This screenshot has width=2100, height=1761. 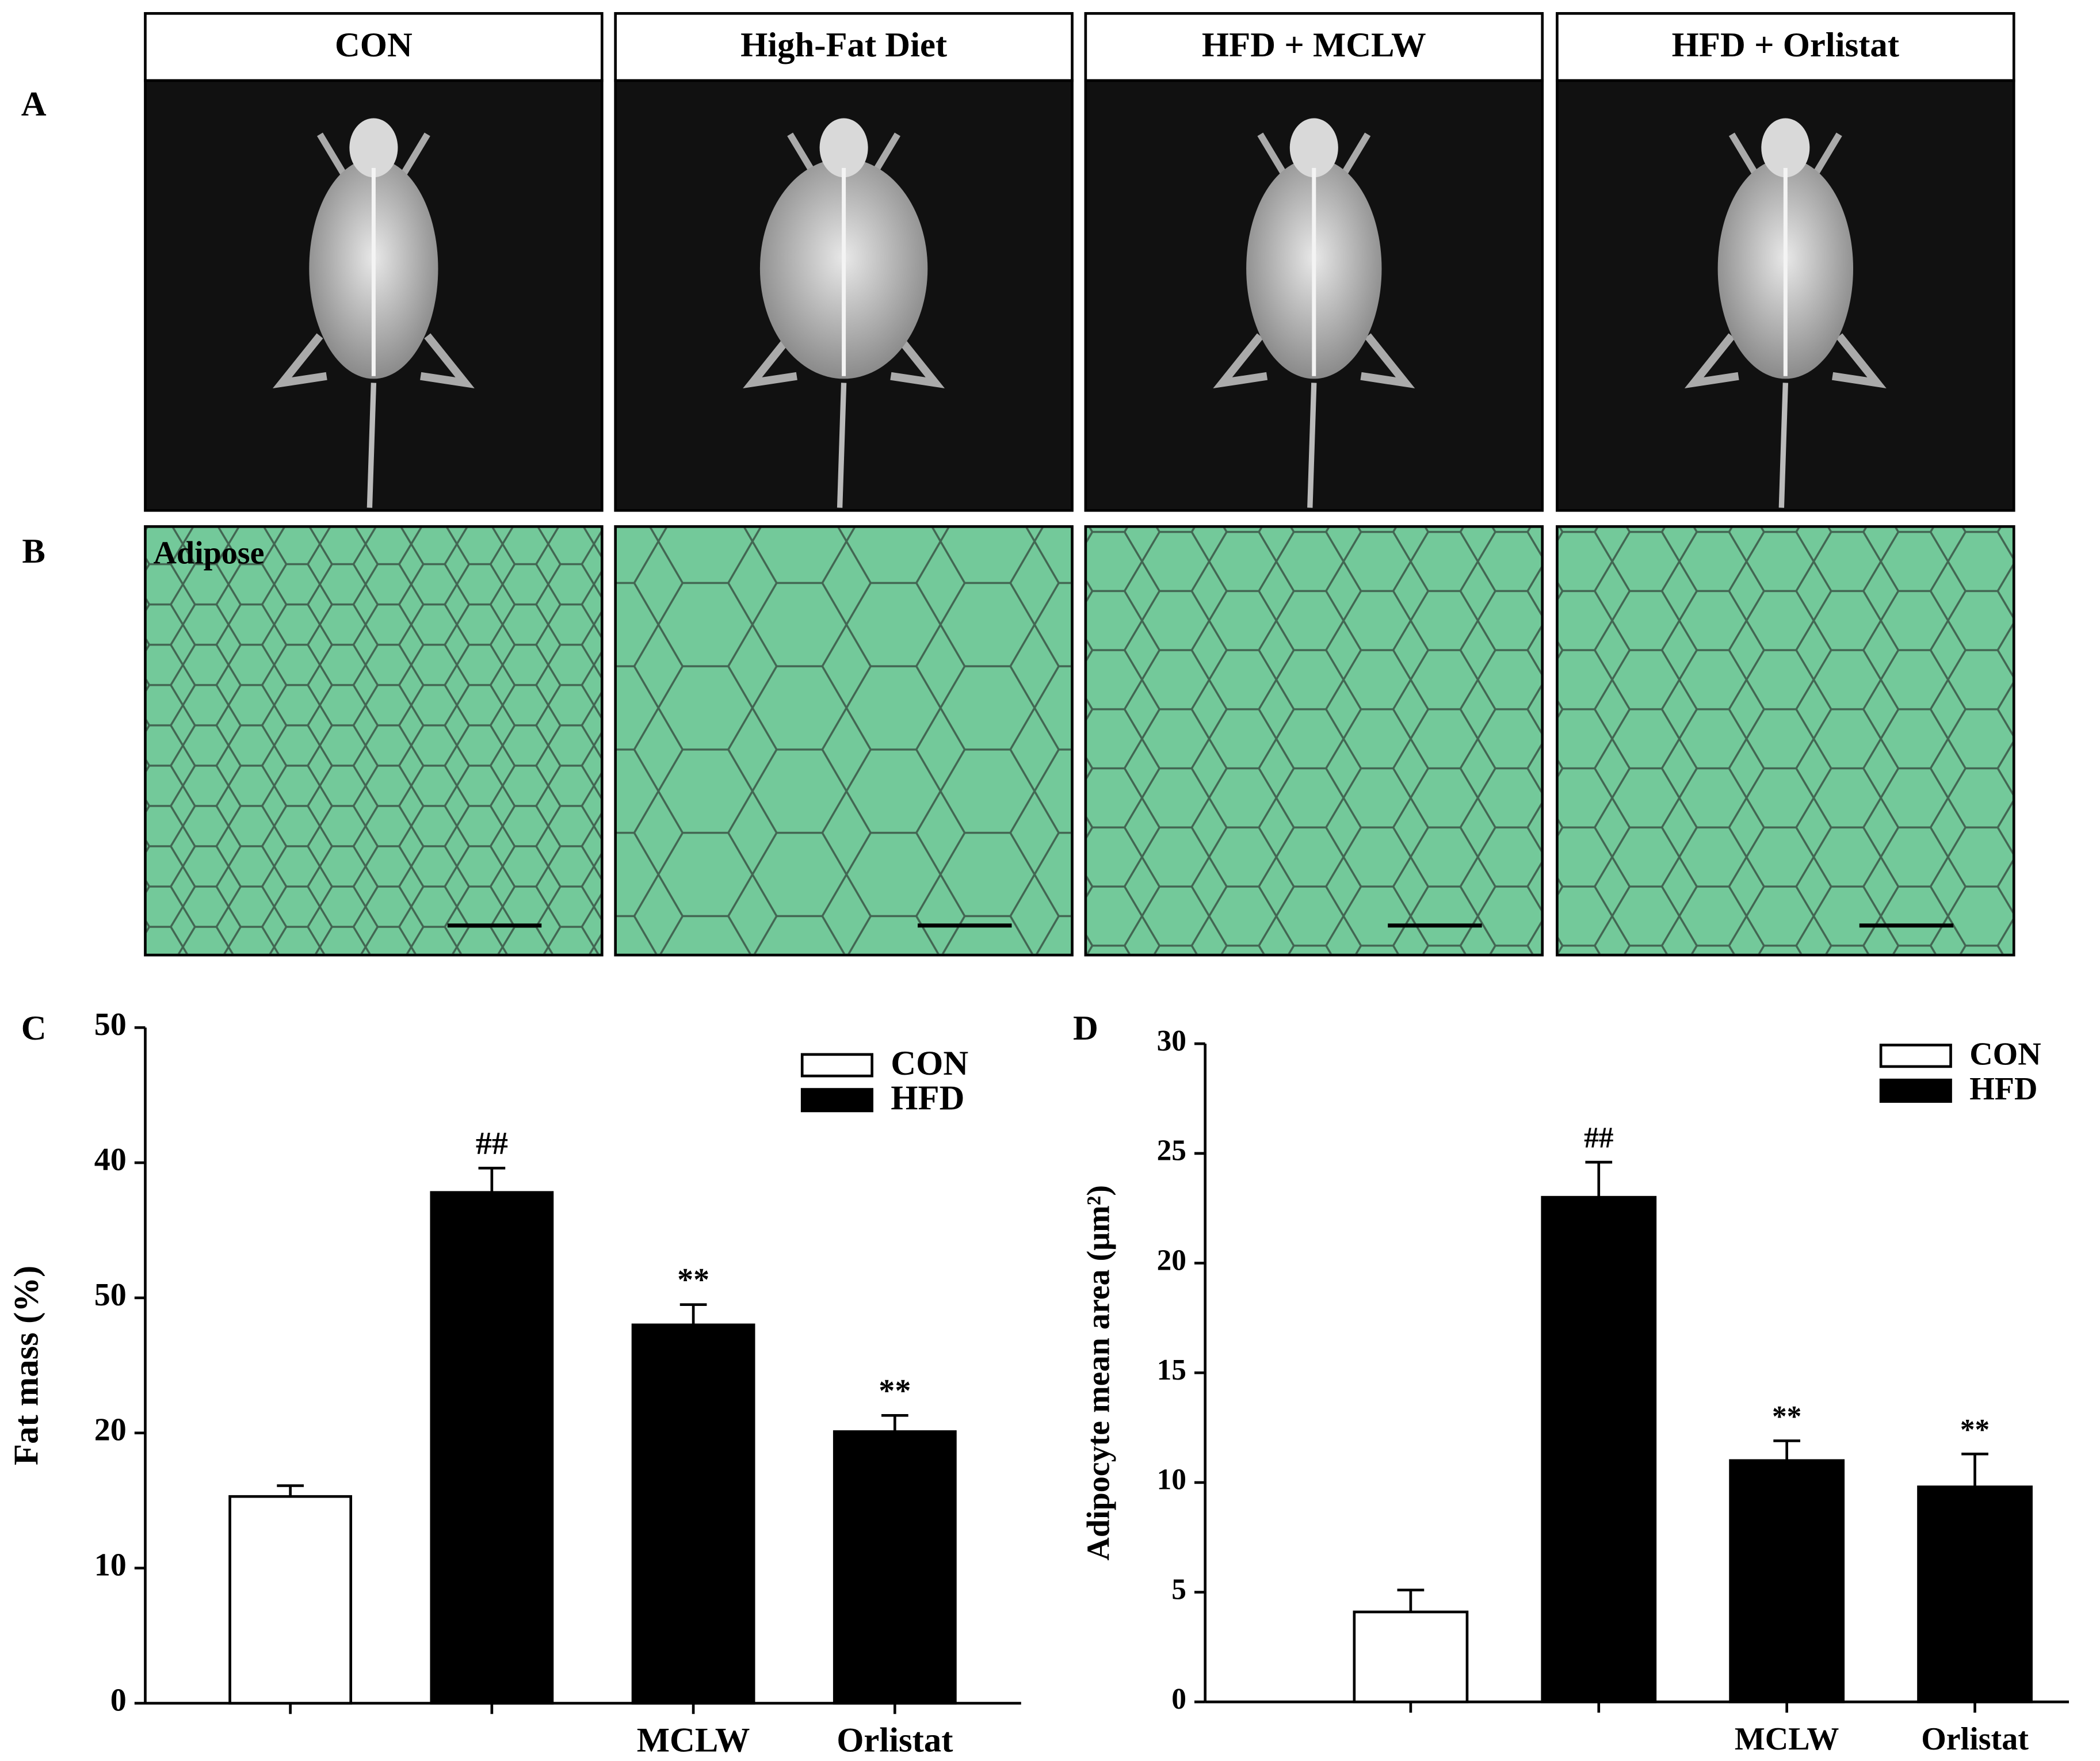 I want to click on y-axis-label: Fat mass (%), so click(x=26, y=1365).